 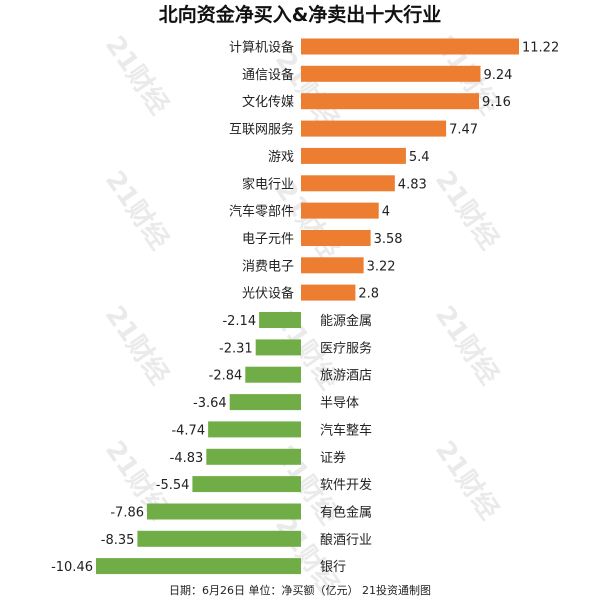 What do you see at coordinates (419, 157) in the screenshot?
I see `value-label-5: 5.4` at bounding box center [419, 157].